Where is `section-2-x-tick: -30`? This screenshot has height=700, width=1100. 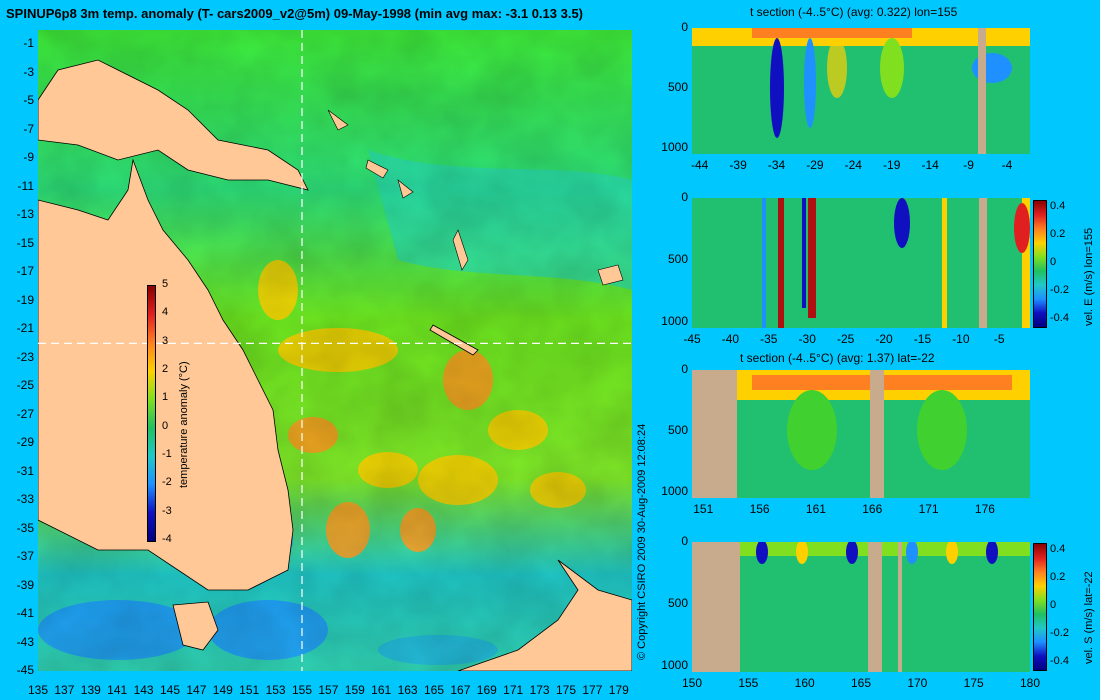 section-2-x-tick: -30 is located at coordinates (807, 339).